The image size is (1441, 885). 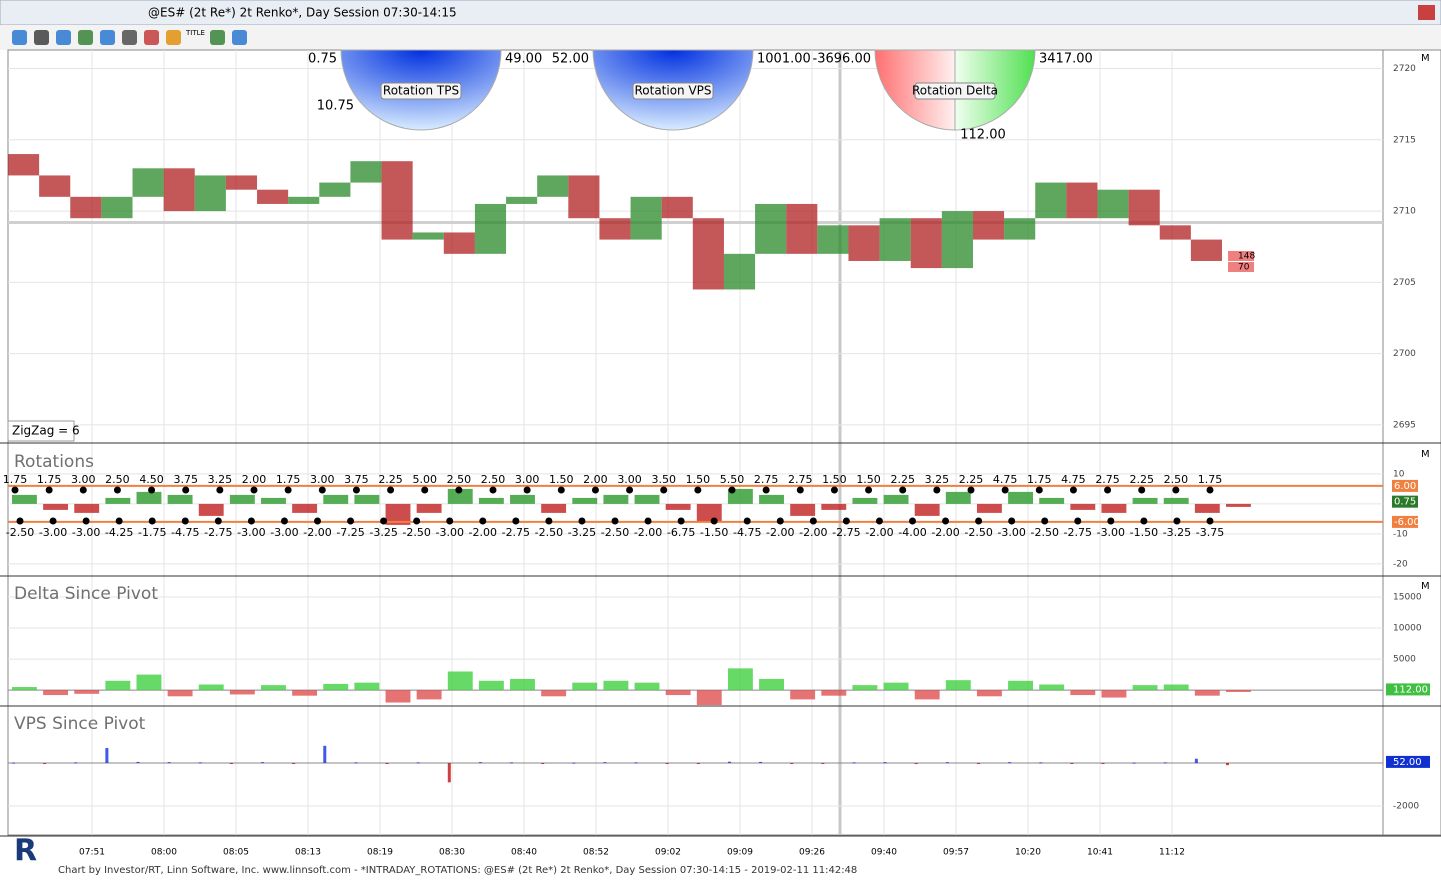 I want to click on pivot-low-label: -6.75, so click(x=681, y=532).